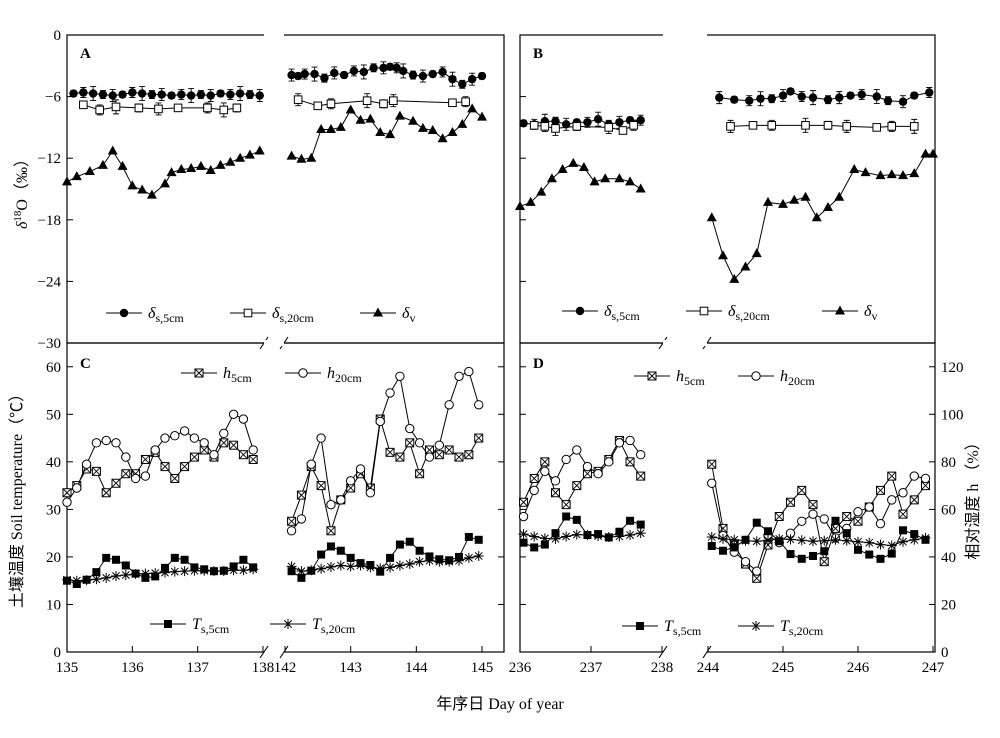  Describe the element at coordinates (211, 626) in the screenshot. I see `legend-label: Ts,5cm` at that location.